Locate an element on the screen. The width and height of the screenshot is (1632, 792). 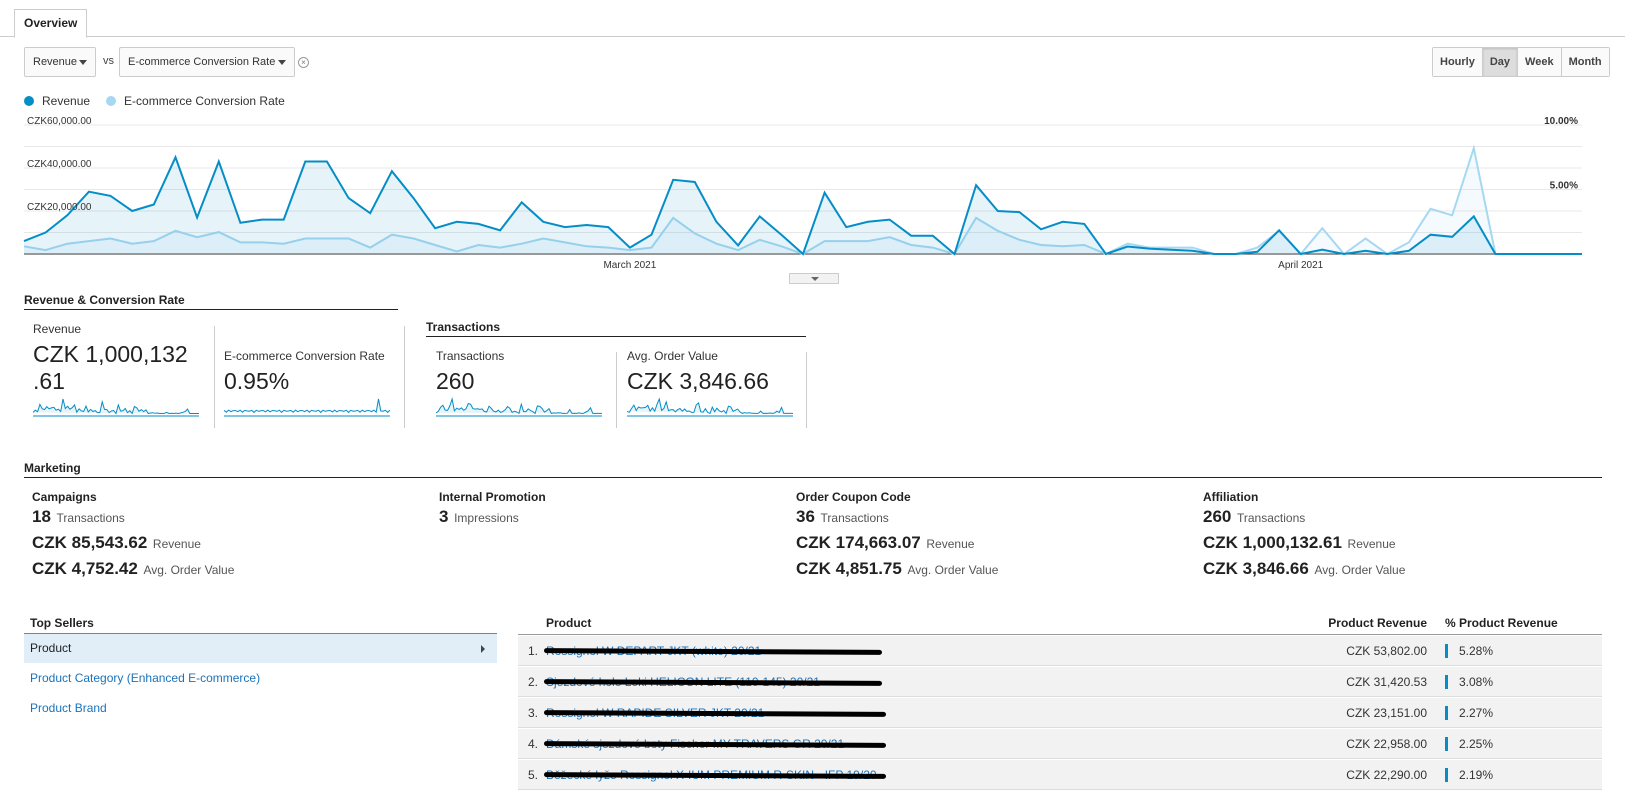
metric2-select: E-commerce Conversion Rate is located at coordinates (207, 62).